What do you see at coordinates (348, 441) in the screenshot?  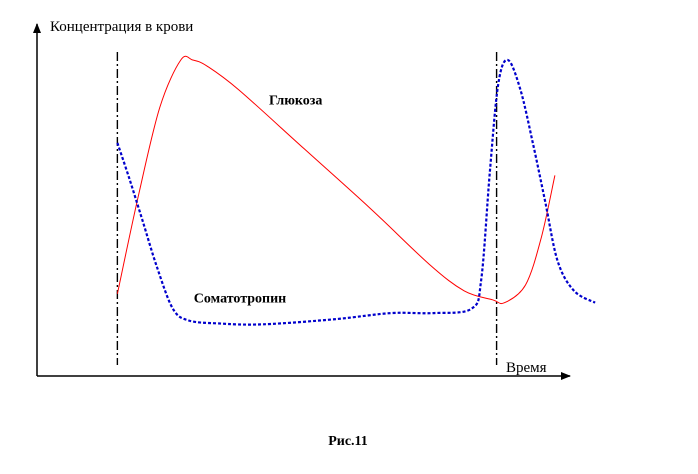 I see `figure-caption: Рис.11` at bounding box center [348, 441].